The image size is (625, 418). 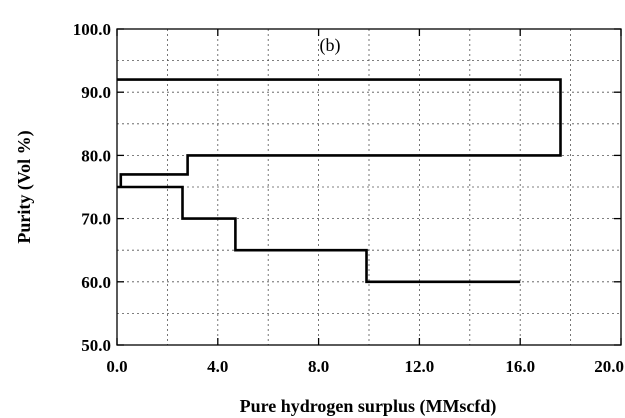 I want to click on x-tick-labels: 0.0 4.0 8.0 12.0 16.0 20.0, so click(x=365, y=366).